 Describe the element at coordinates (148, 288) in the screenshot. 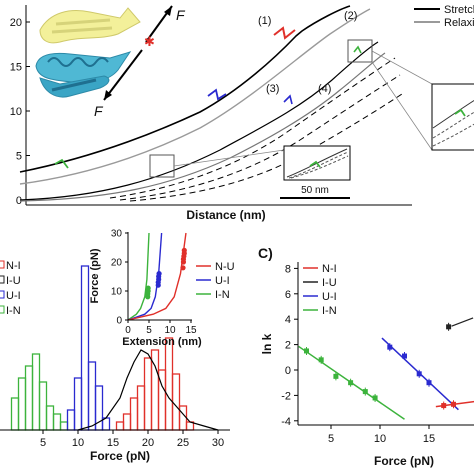

I see `inset-point-i-n` at that location.